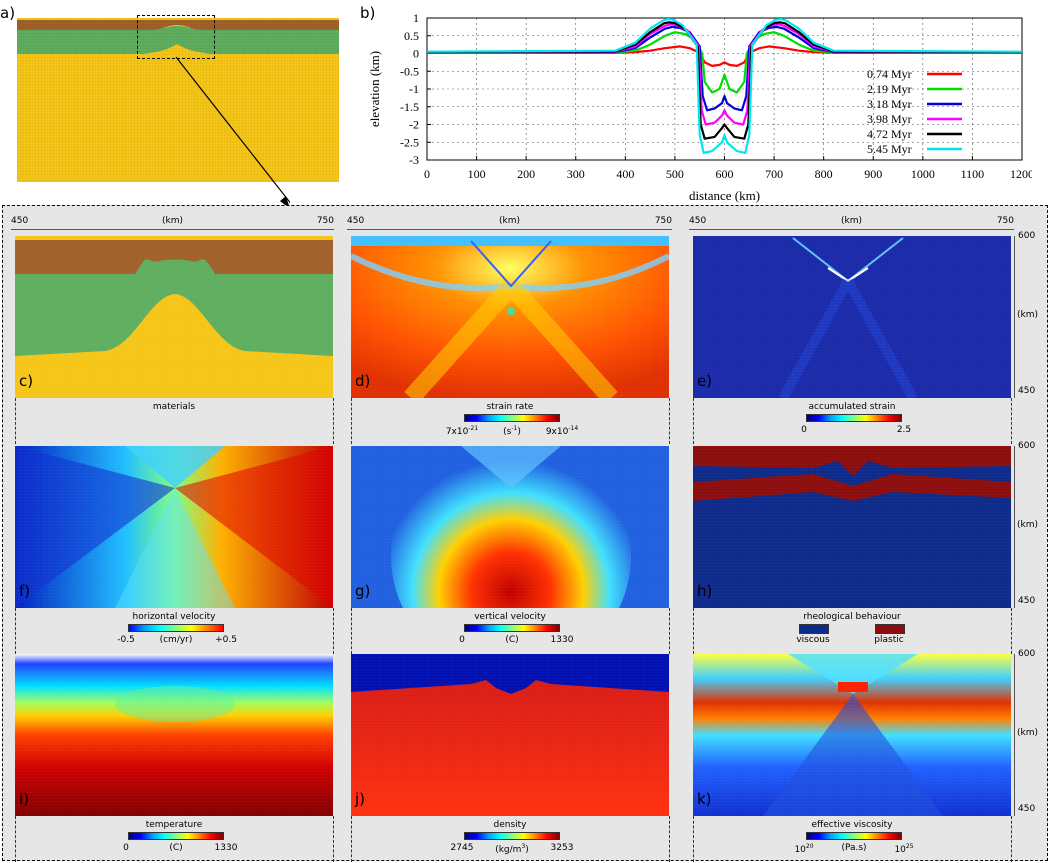 This screenshot has height=863, width=1050. Describe the element at coordinates (409, 107) in the screenshot. I see `y-tick-label: -1.5` at that location.